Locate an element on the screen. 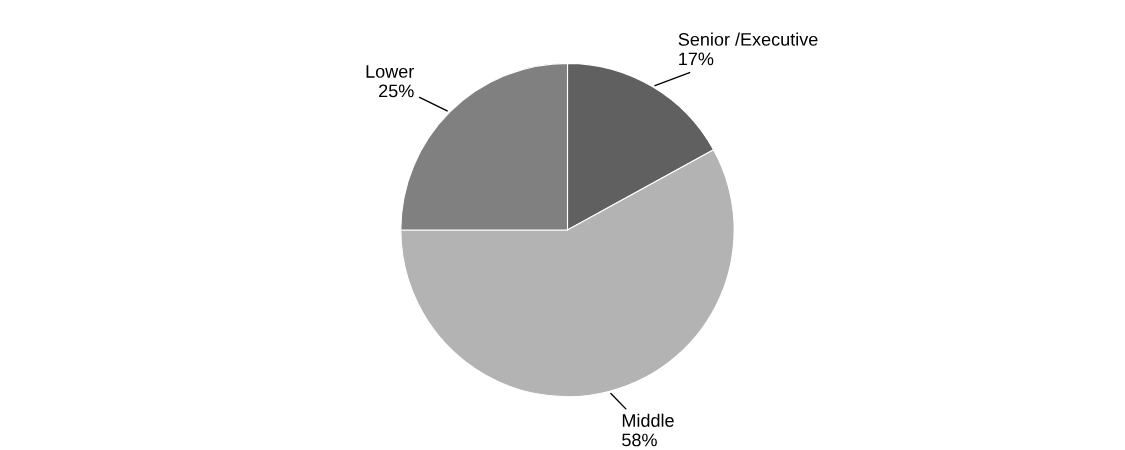 The width and height of the screenshot is (1125, 450). slice-label: Middle is located at coordinates (648, 420).